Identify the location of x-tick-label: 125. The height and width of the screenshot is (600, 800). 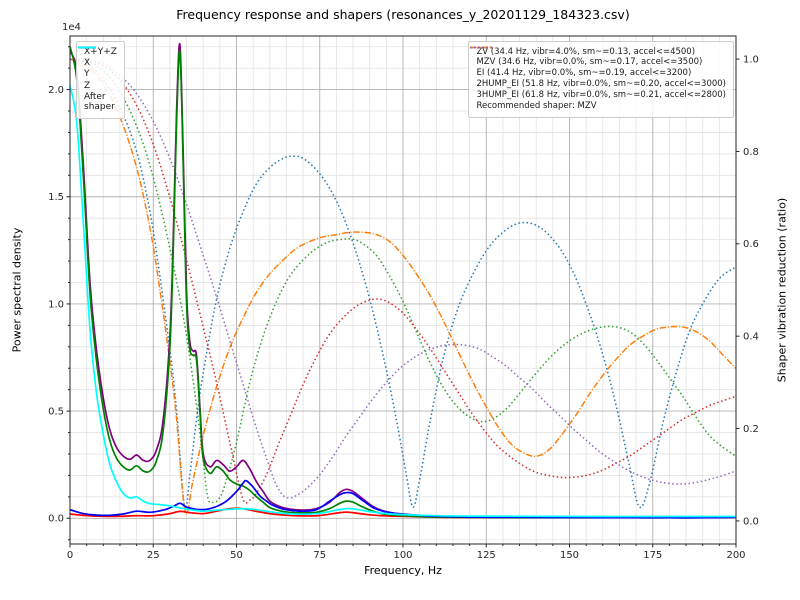
(486, 555).